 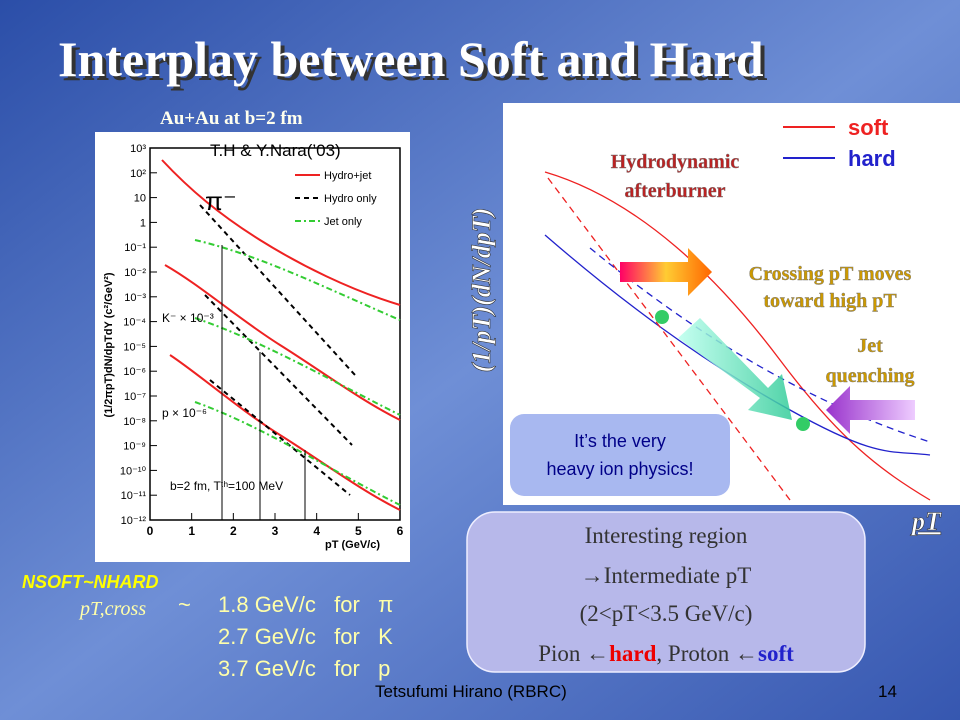 I want to click on particle: π⁻, so click(x=221, y=201).